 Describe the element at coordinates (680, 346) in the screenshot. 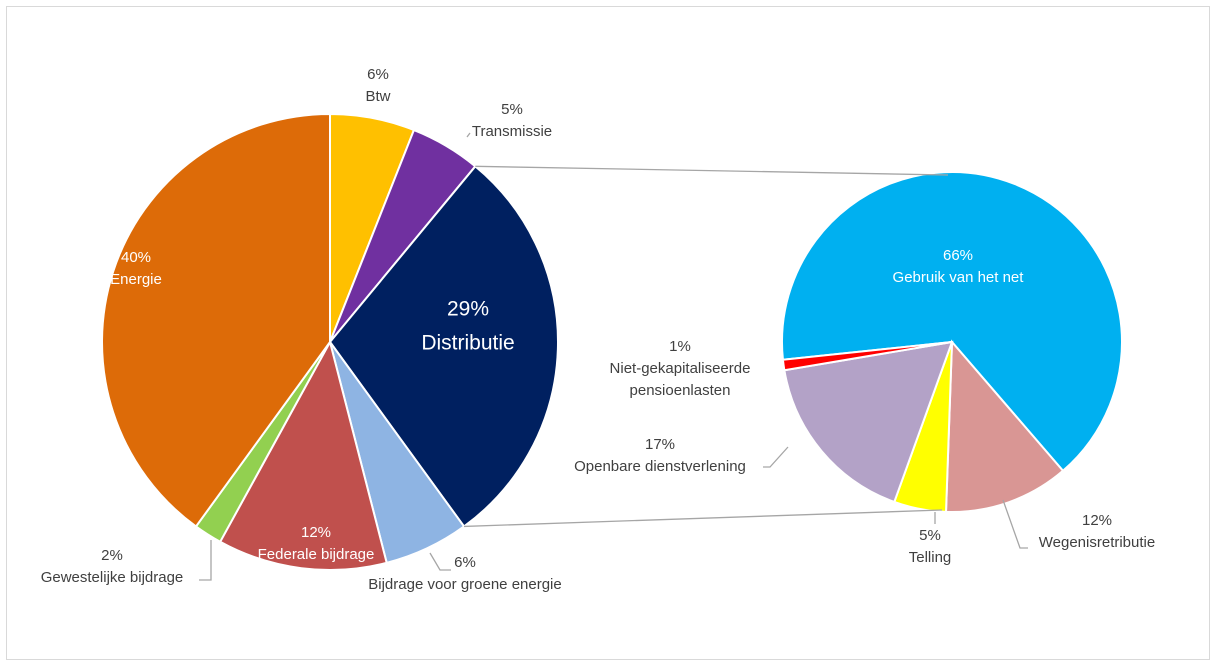

I see `data-label: 1%` at that location.